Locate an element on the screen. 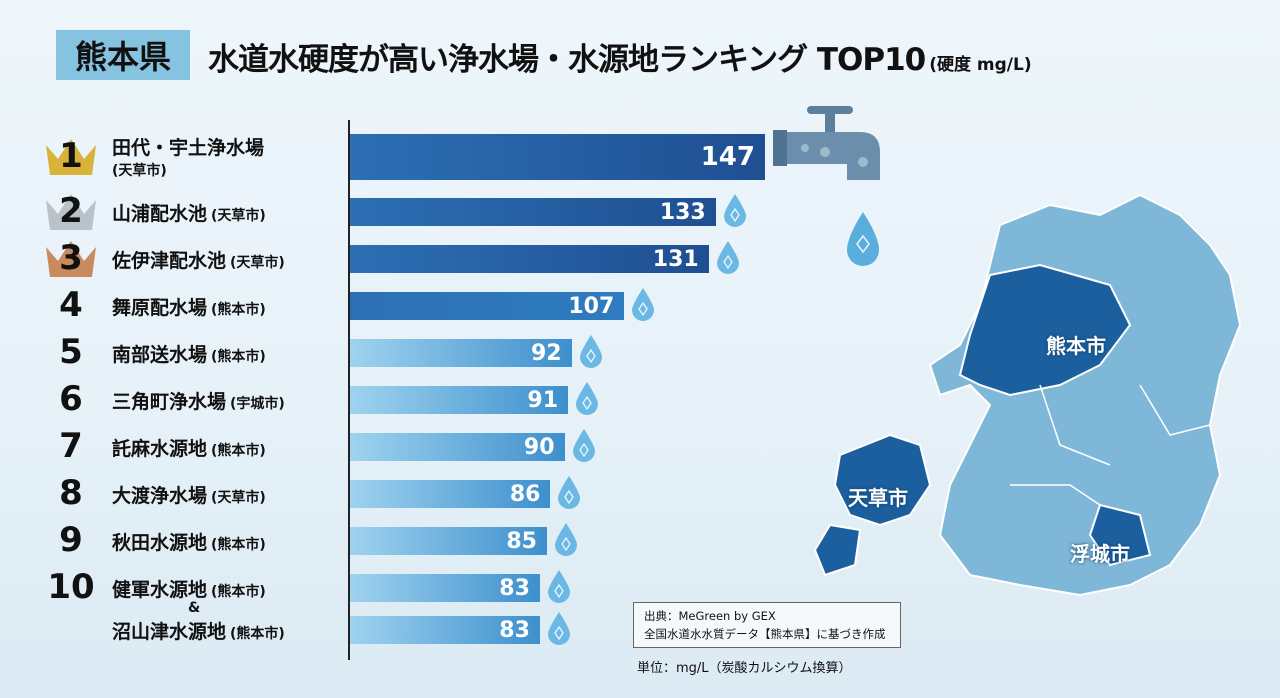 The width and height of the screenshot is (1280, 698). bar-value-label: 131 is located at coordinates (675, 259).